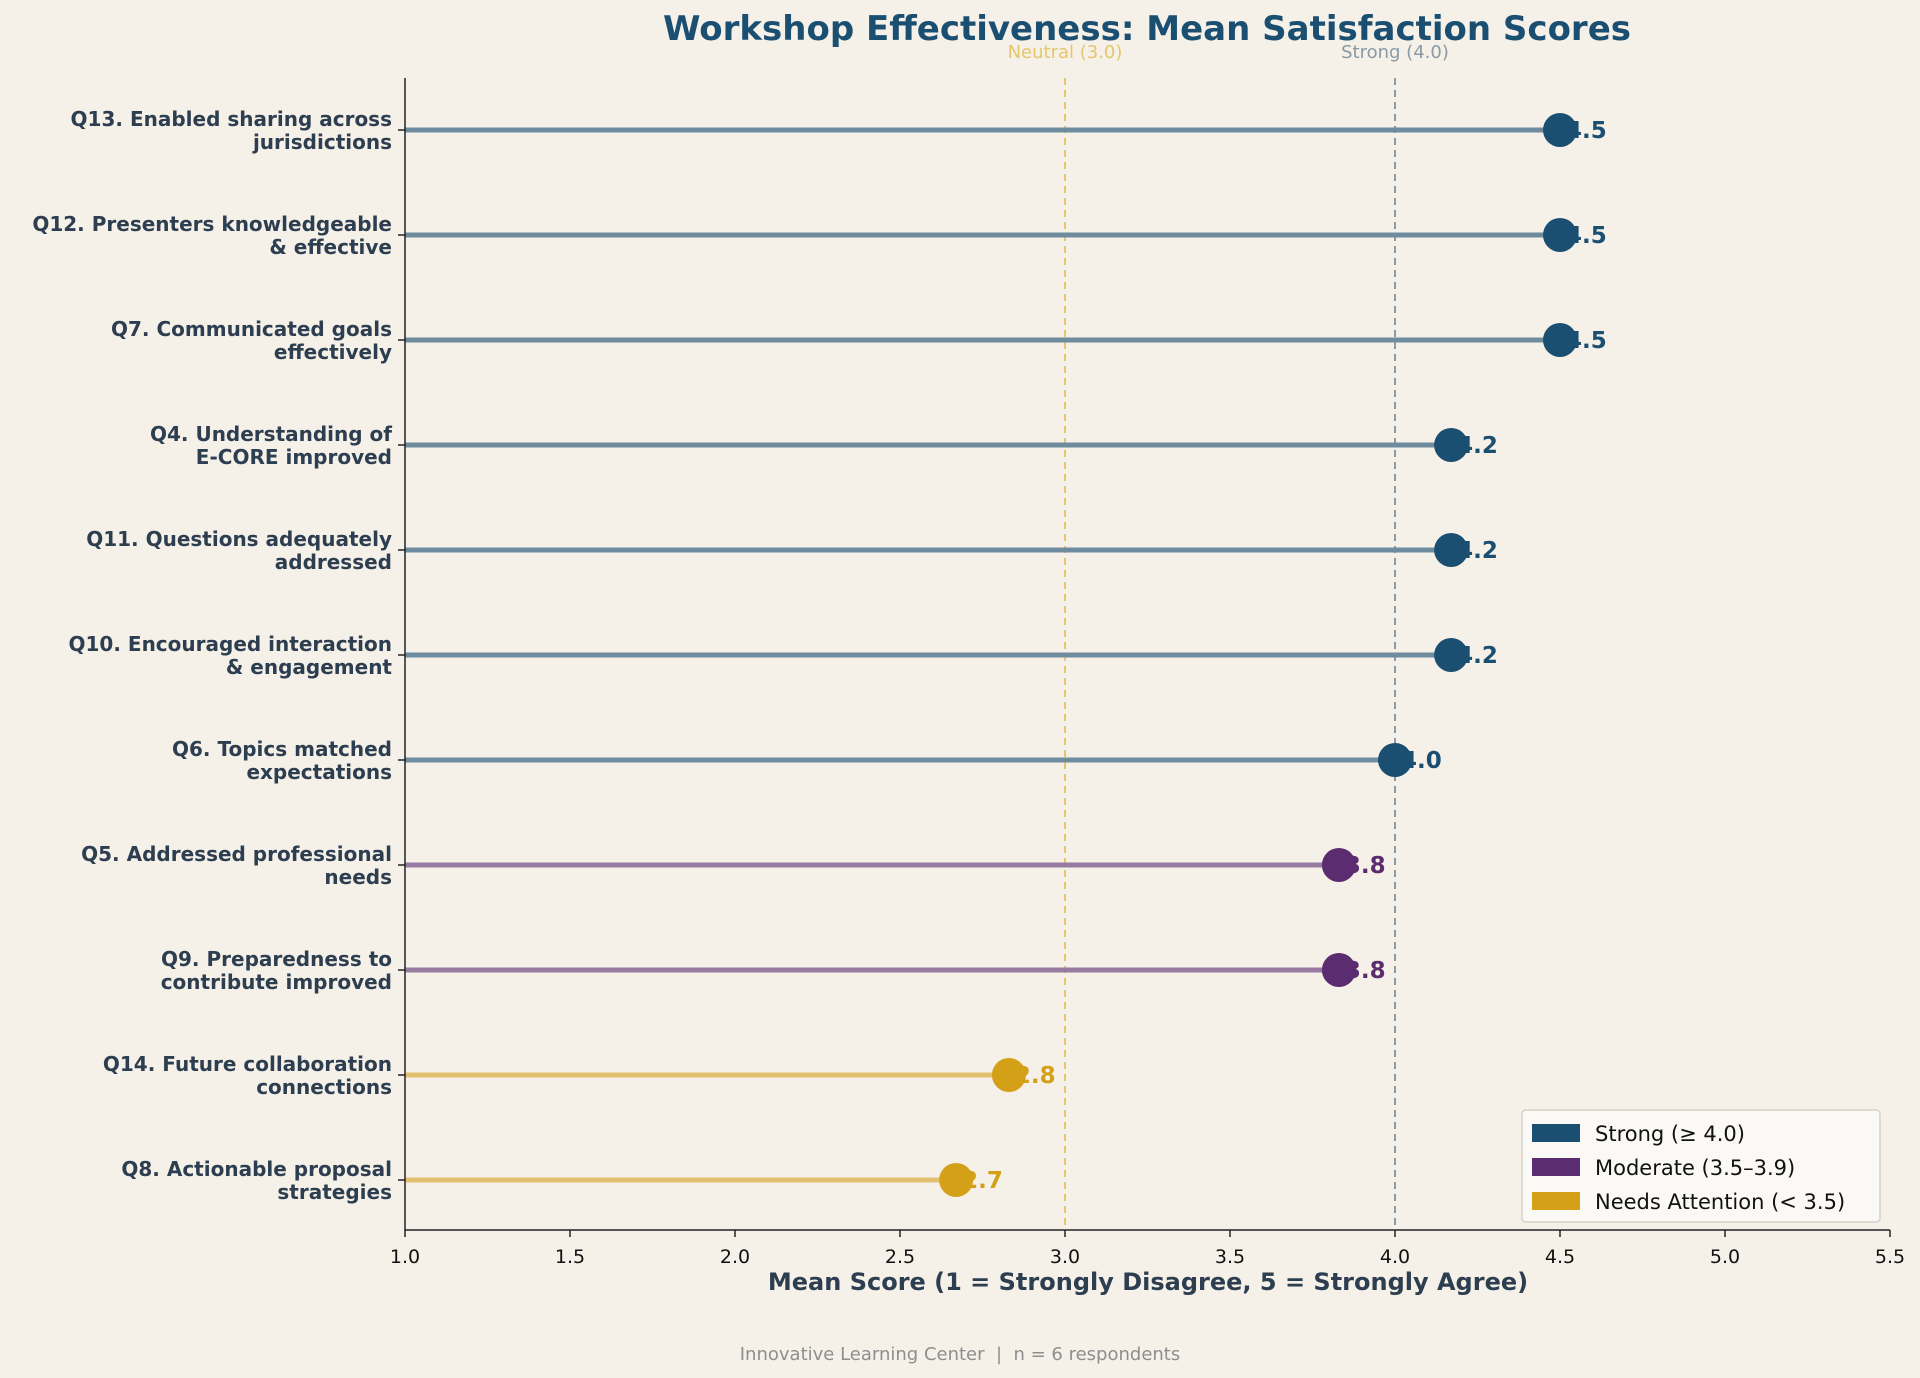 Image resolution: width=1920 pixels, height=1378 pixels. What do you see at coordinates (1560, 1257) in the screenshot?
I see `x-tick-label: 4.5` at bounding box center [1560, 1257].